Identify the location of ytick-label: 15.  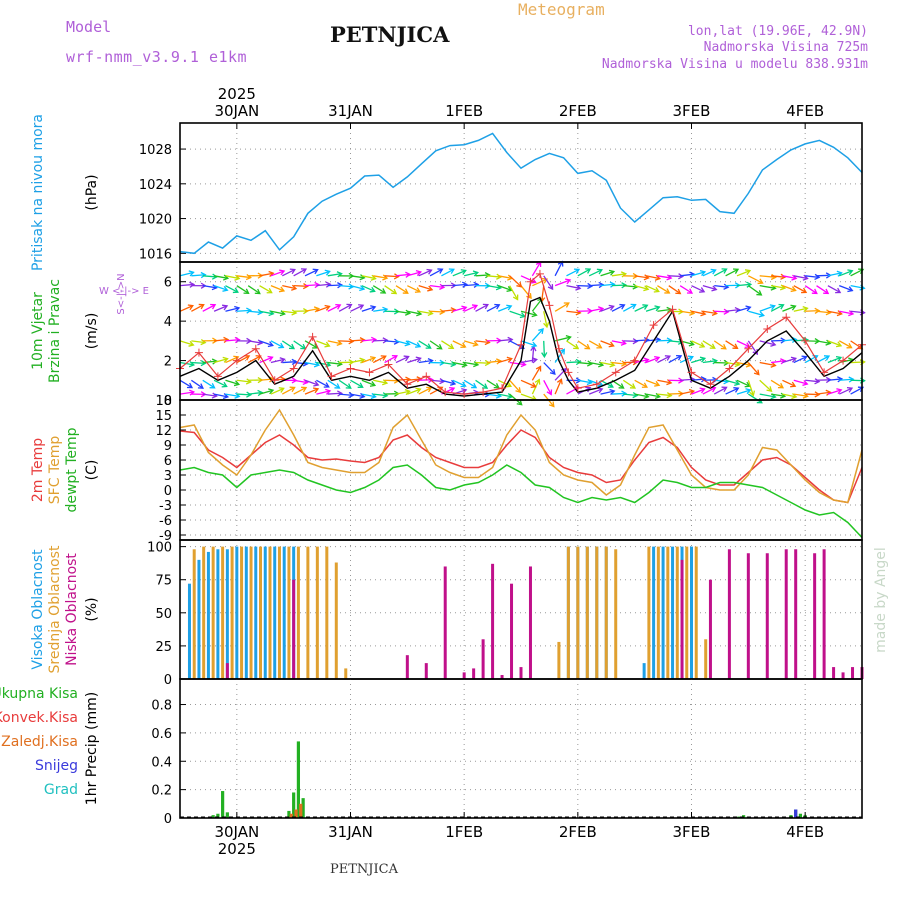
(163, 416).